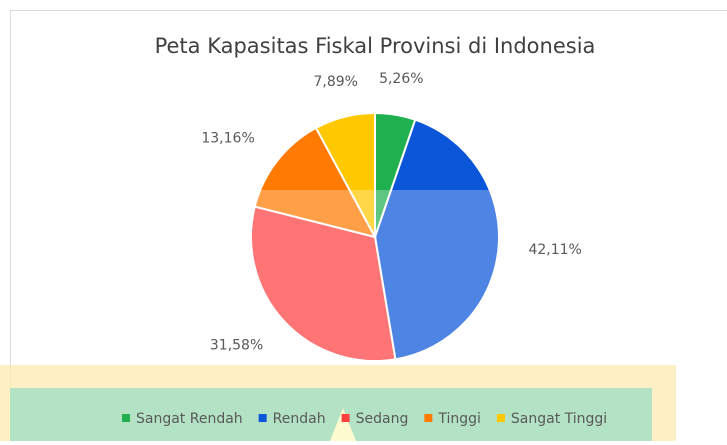 The image size is (727, 445). What do you see at coordinates (336, 82) in the screenshot?
I see `data-label: 7,89%` at bounding box center [336, 82].